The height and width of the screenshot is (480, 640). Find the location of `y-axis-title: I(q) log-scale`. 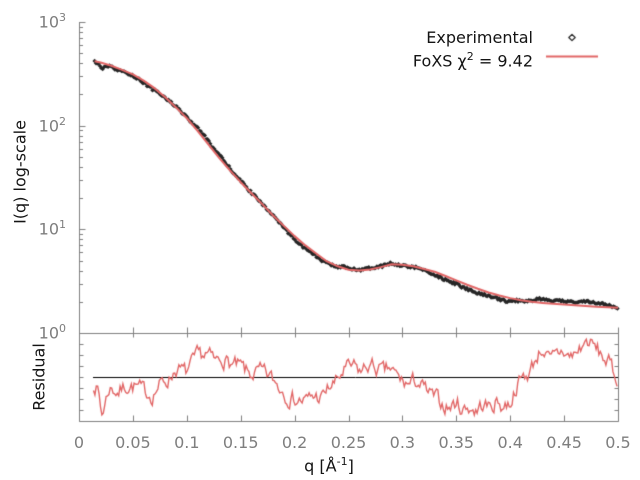

y-axis-title: I(q) log-scale is located at coordinates (20, 172).